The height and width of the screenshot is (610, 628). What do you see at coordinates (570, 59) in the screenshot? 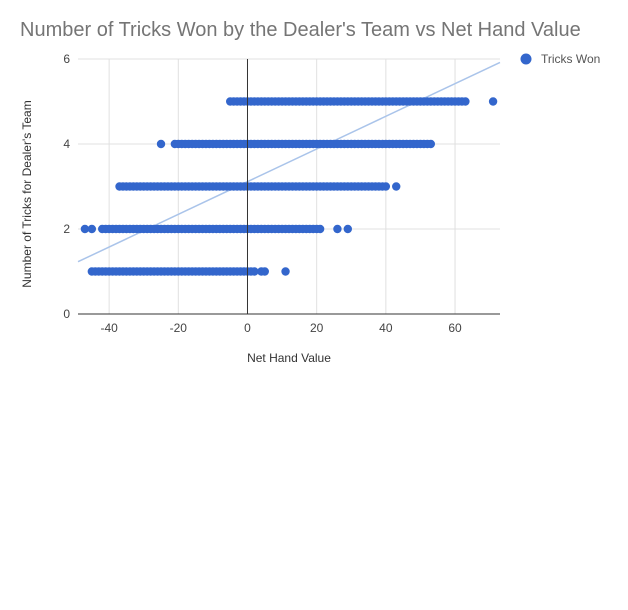
I see `legend-label-tricks-won: Tricks Won` at bounding box center [570, 59].